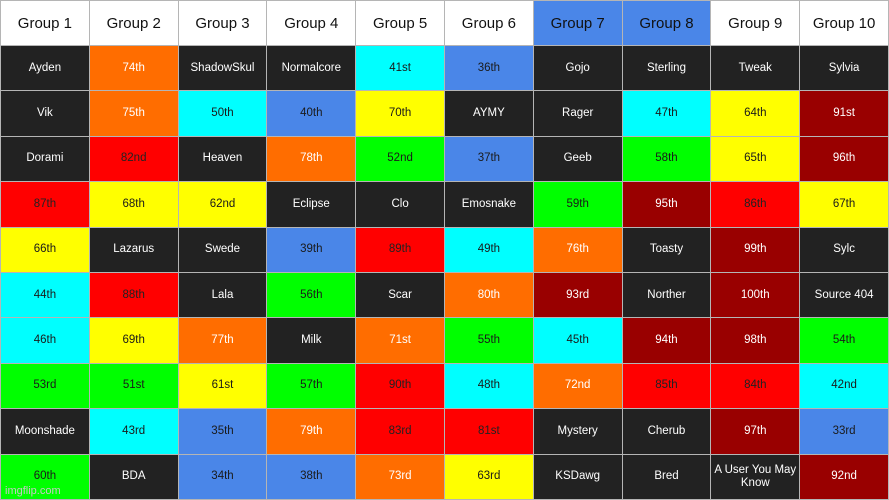  What do you see at coordinates (222, 295) in the screenshot?
I see `table-cell: Lala` at bounding box center [222, 295].